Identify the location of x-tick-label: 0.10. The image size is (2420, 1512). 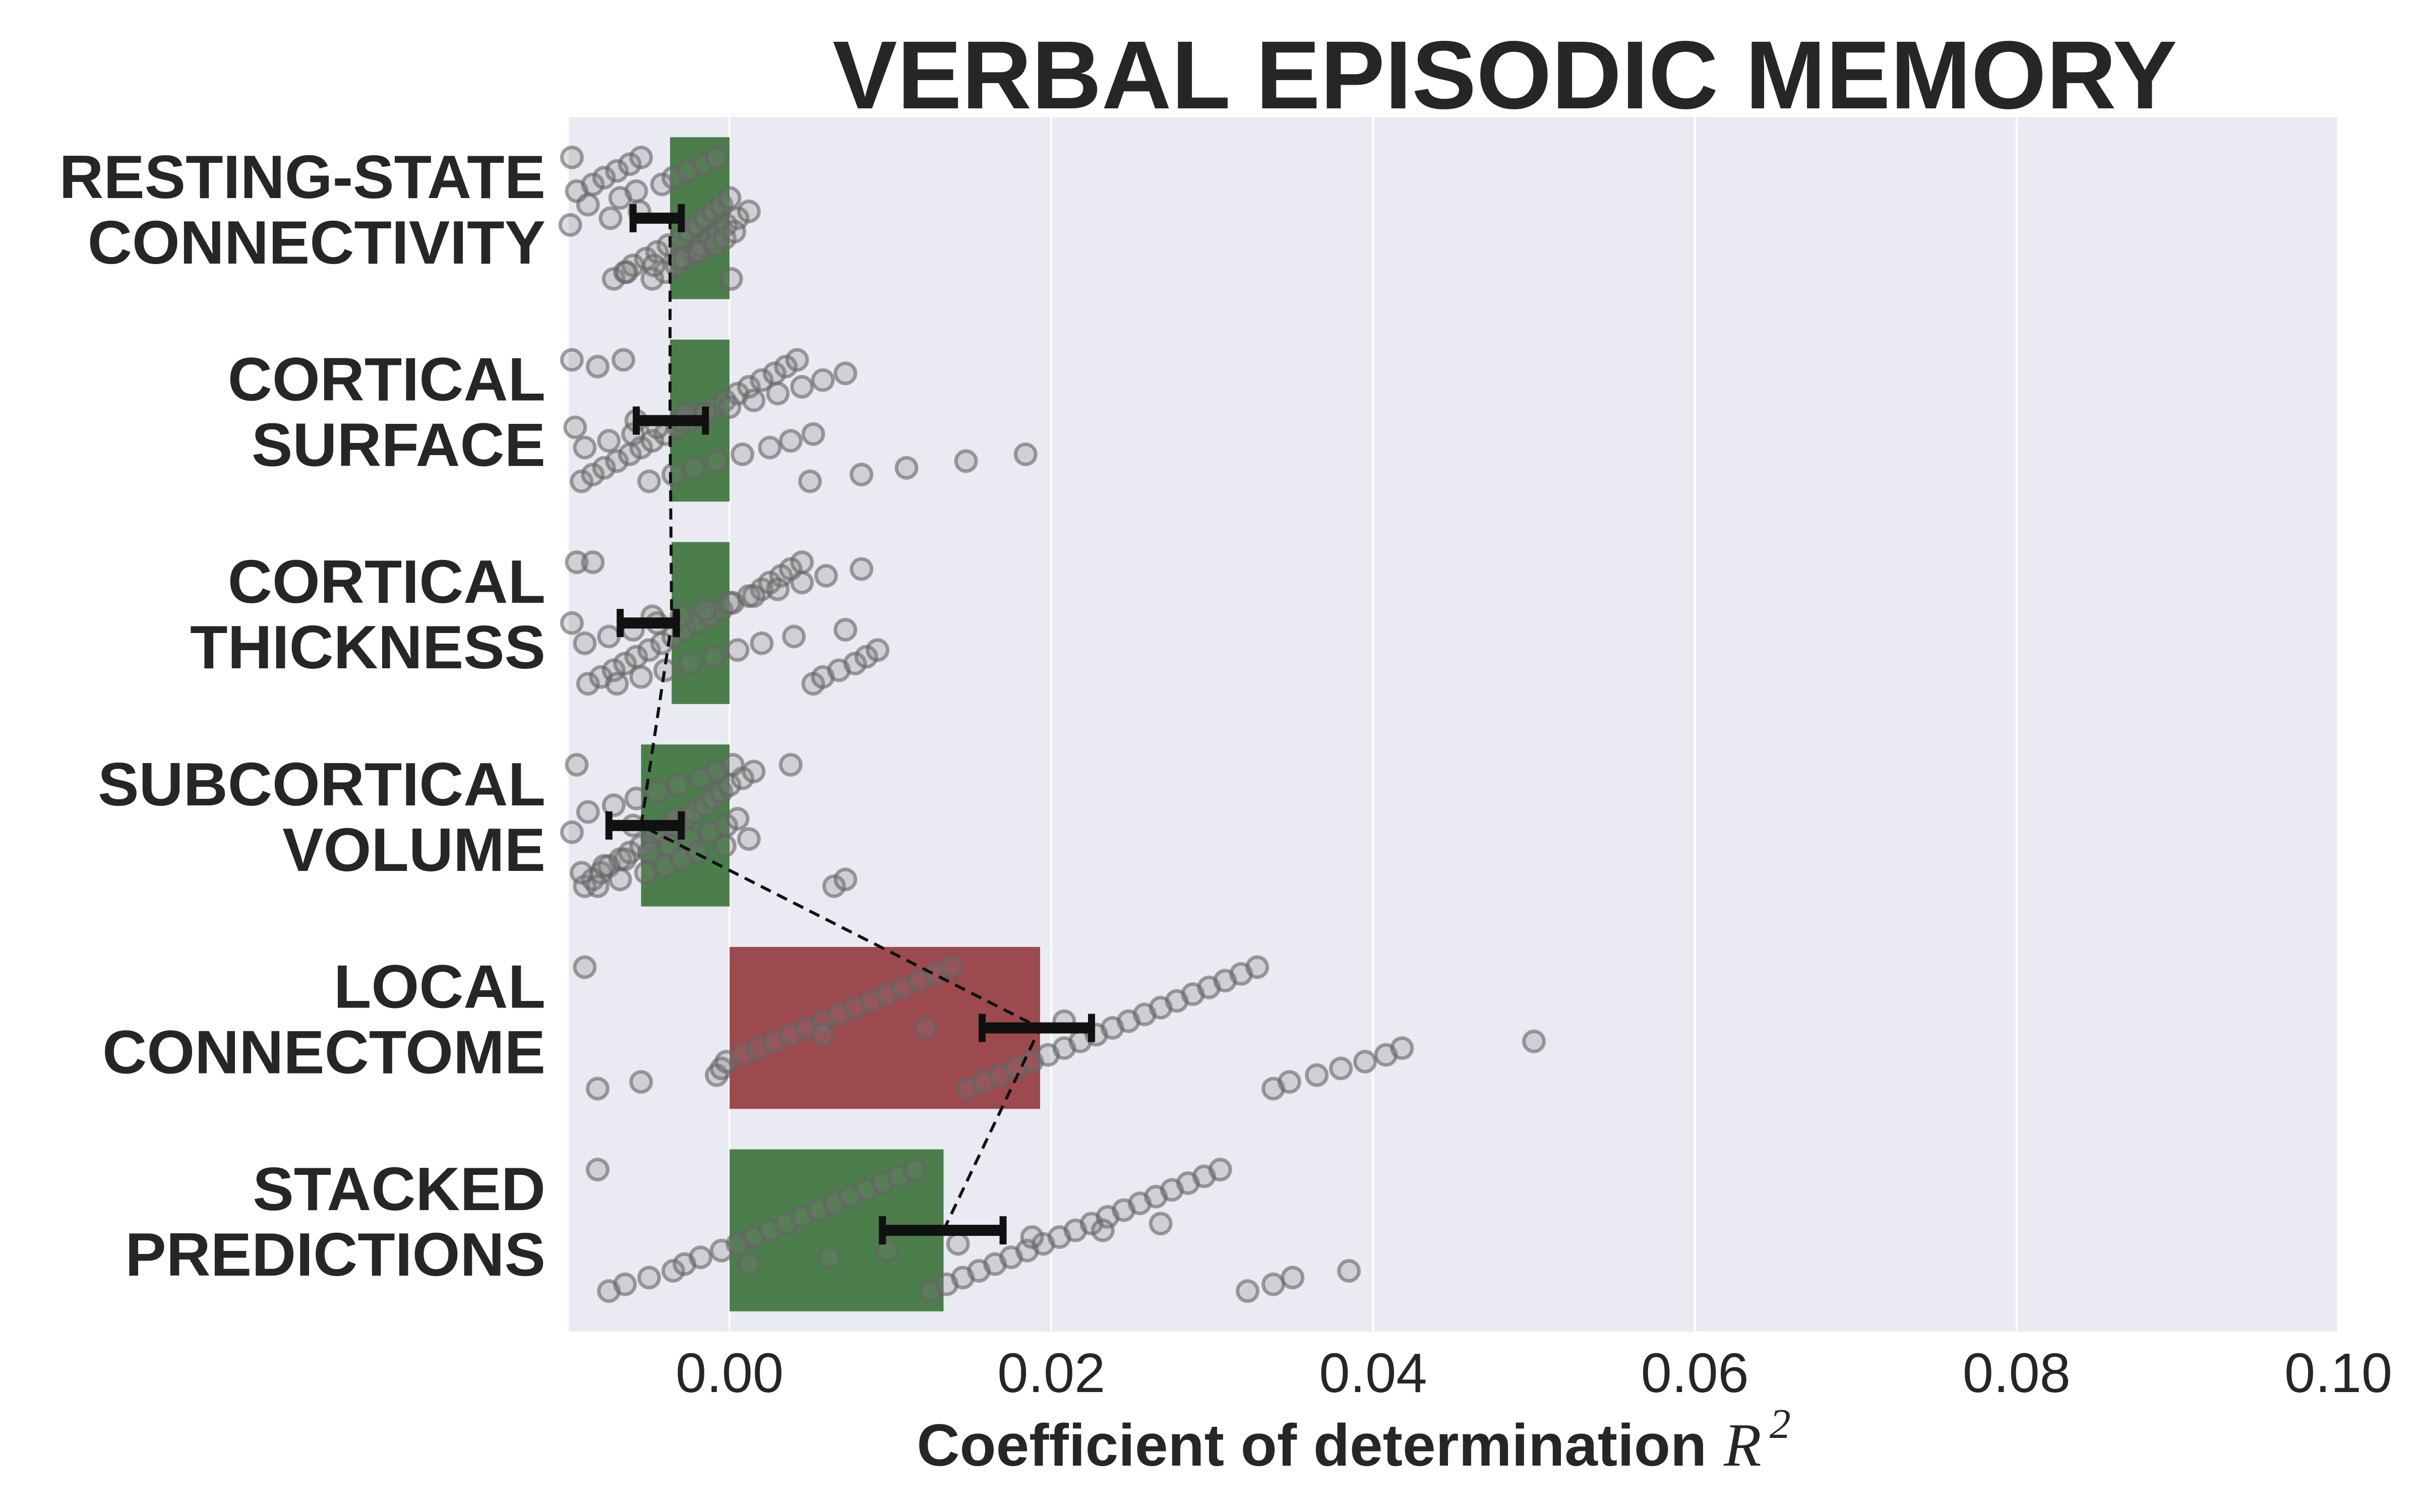
(2338, 1373).